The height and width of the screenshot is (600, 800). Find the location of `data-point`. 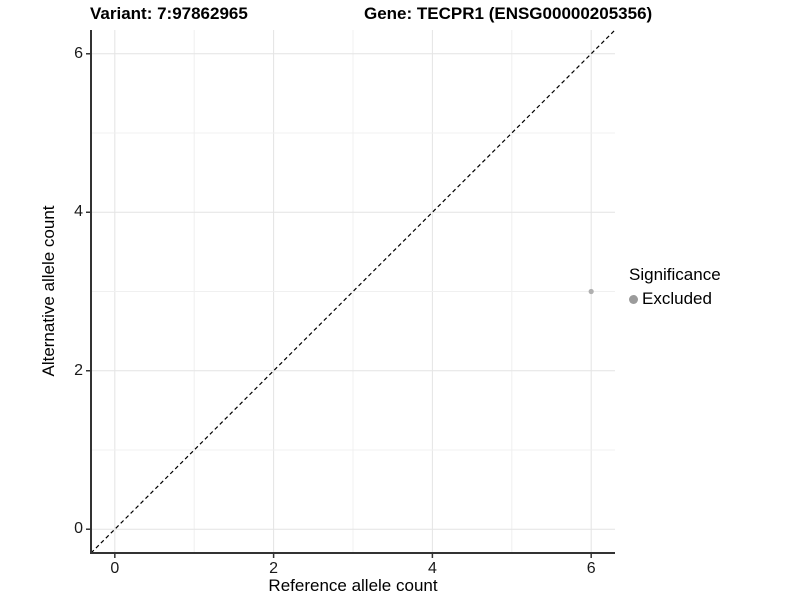

data-point is located at coordinates (591, 291).